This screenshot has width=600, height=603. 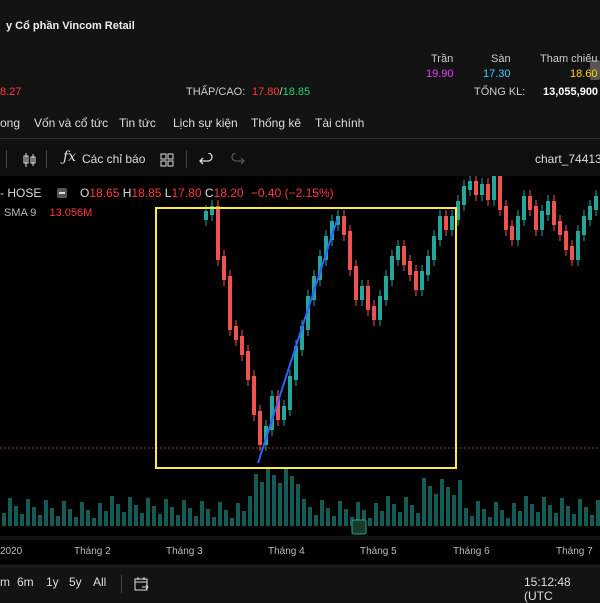 I want to click on range-button: 5y, so click(x=75, y=582).